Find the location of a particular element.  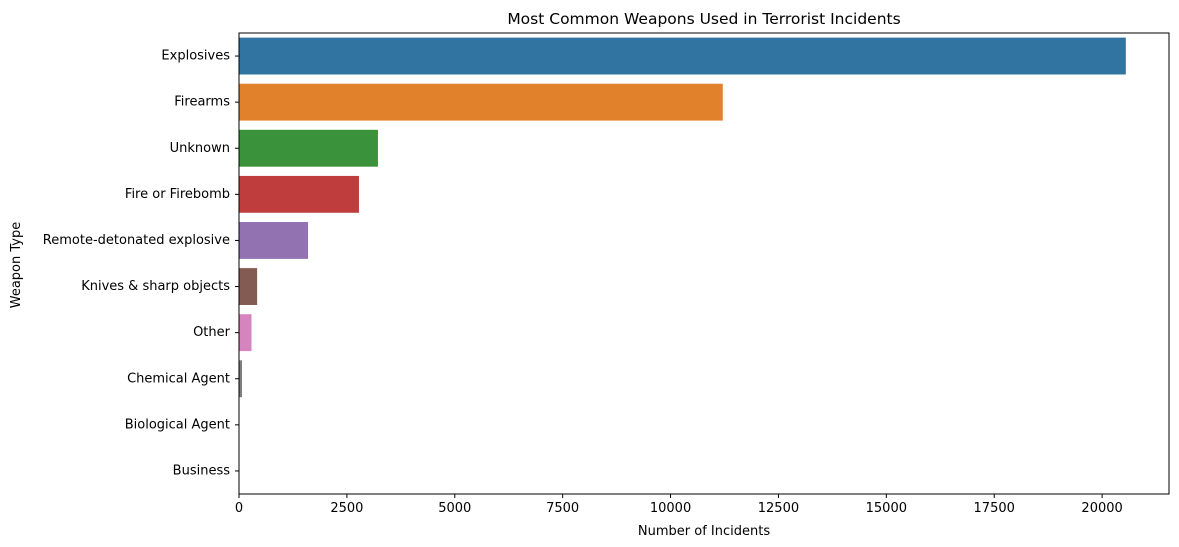

y-tick-label: Business is located at coordinates (202, 470).